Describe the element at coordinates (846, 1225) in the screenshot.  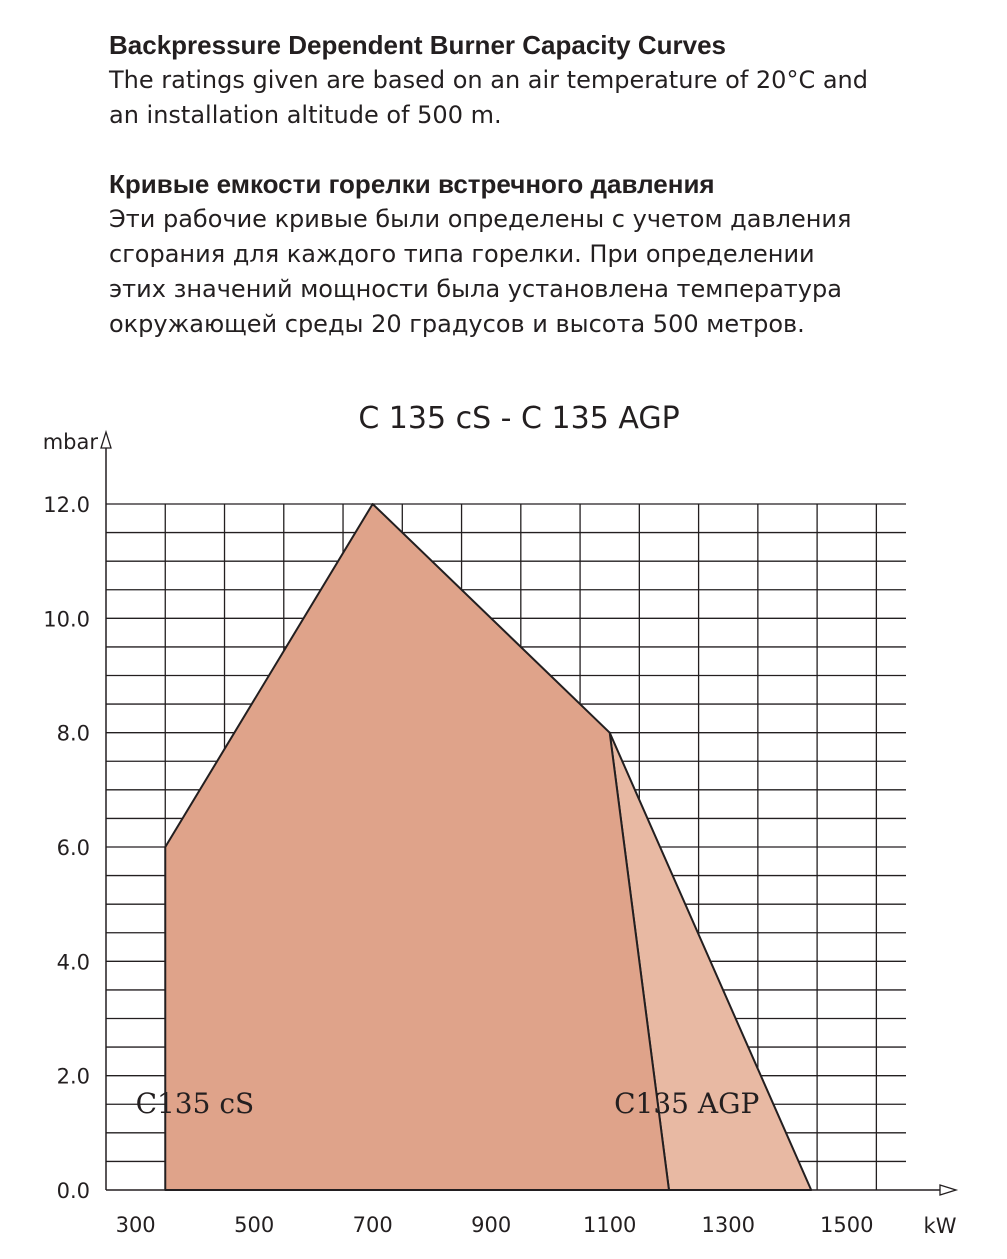
I see `x-tick-label: 1500` at that location.